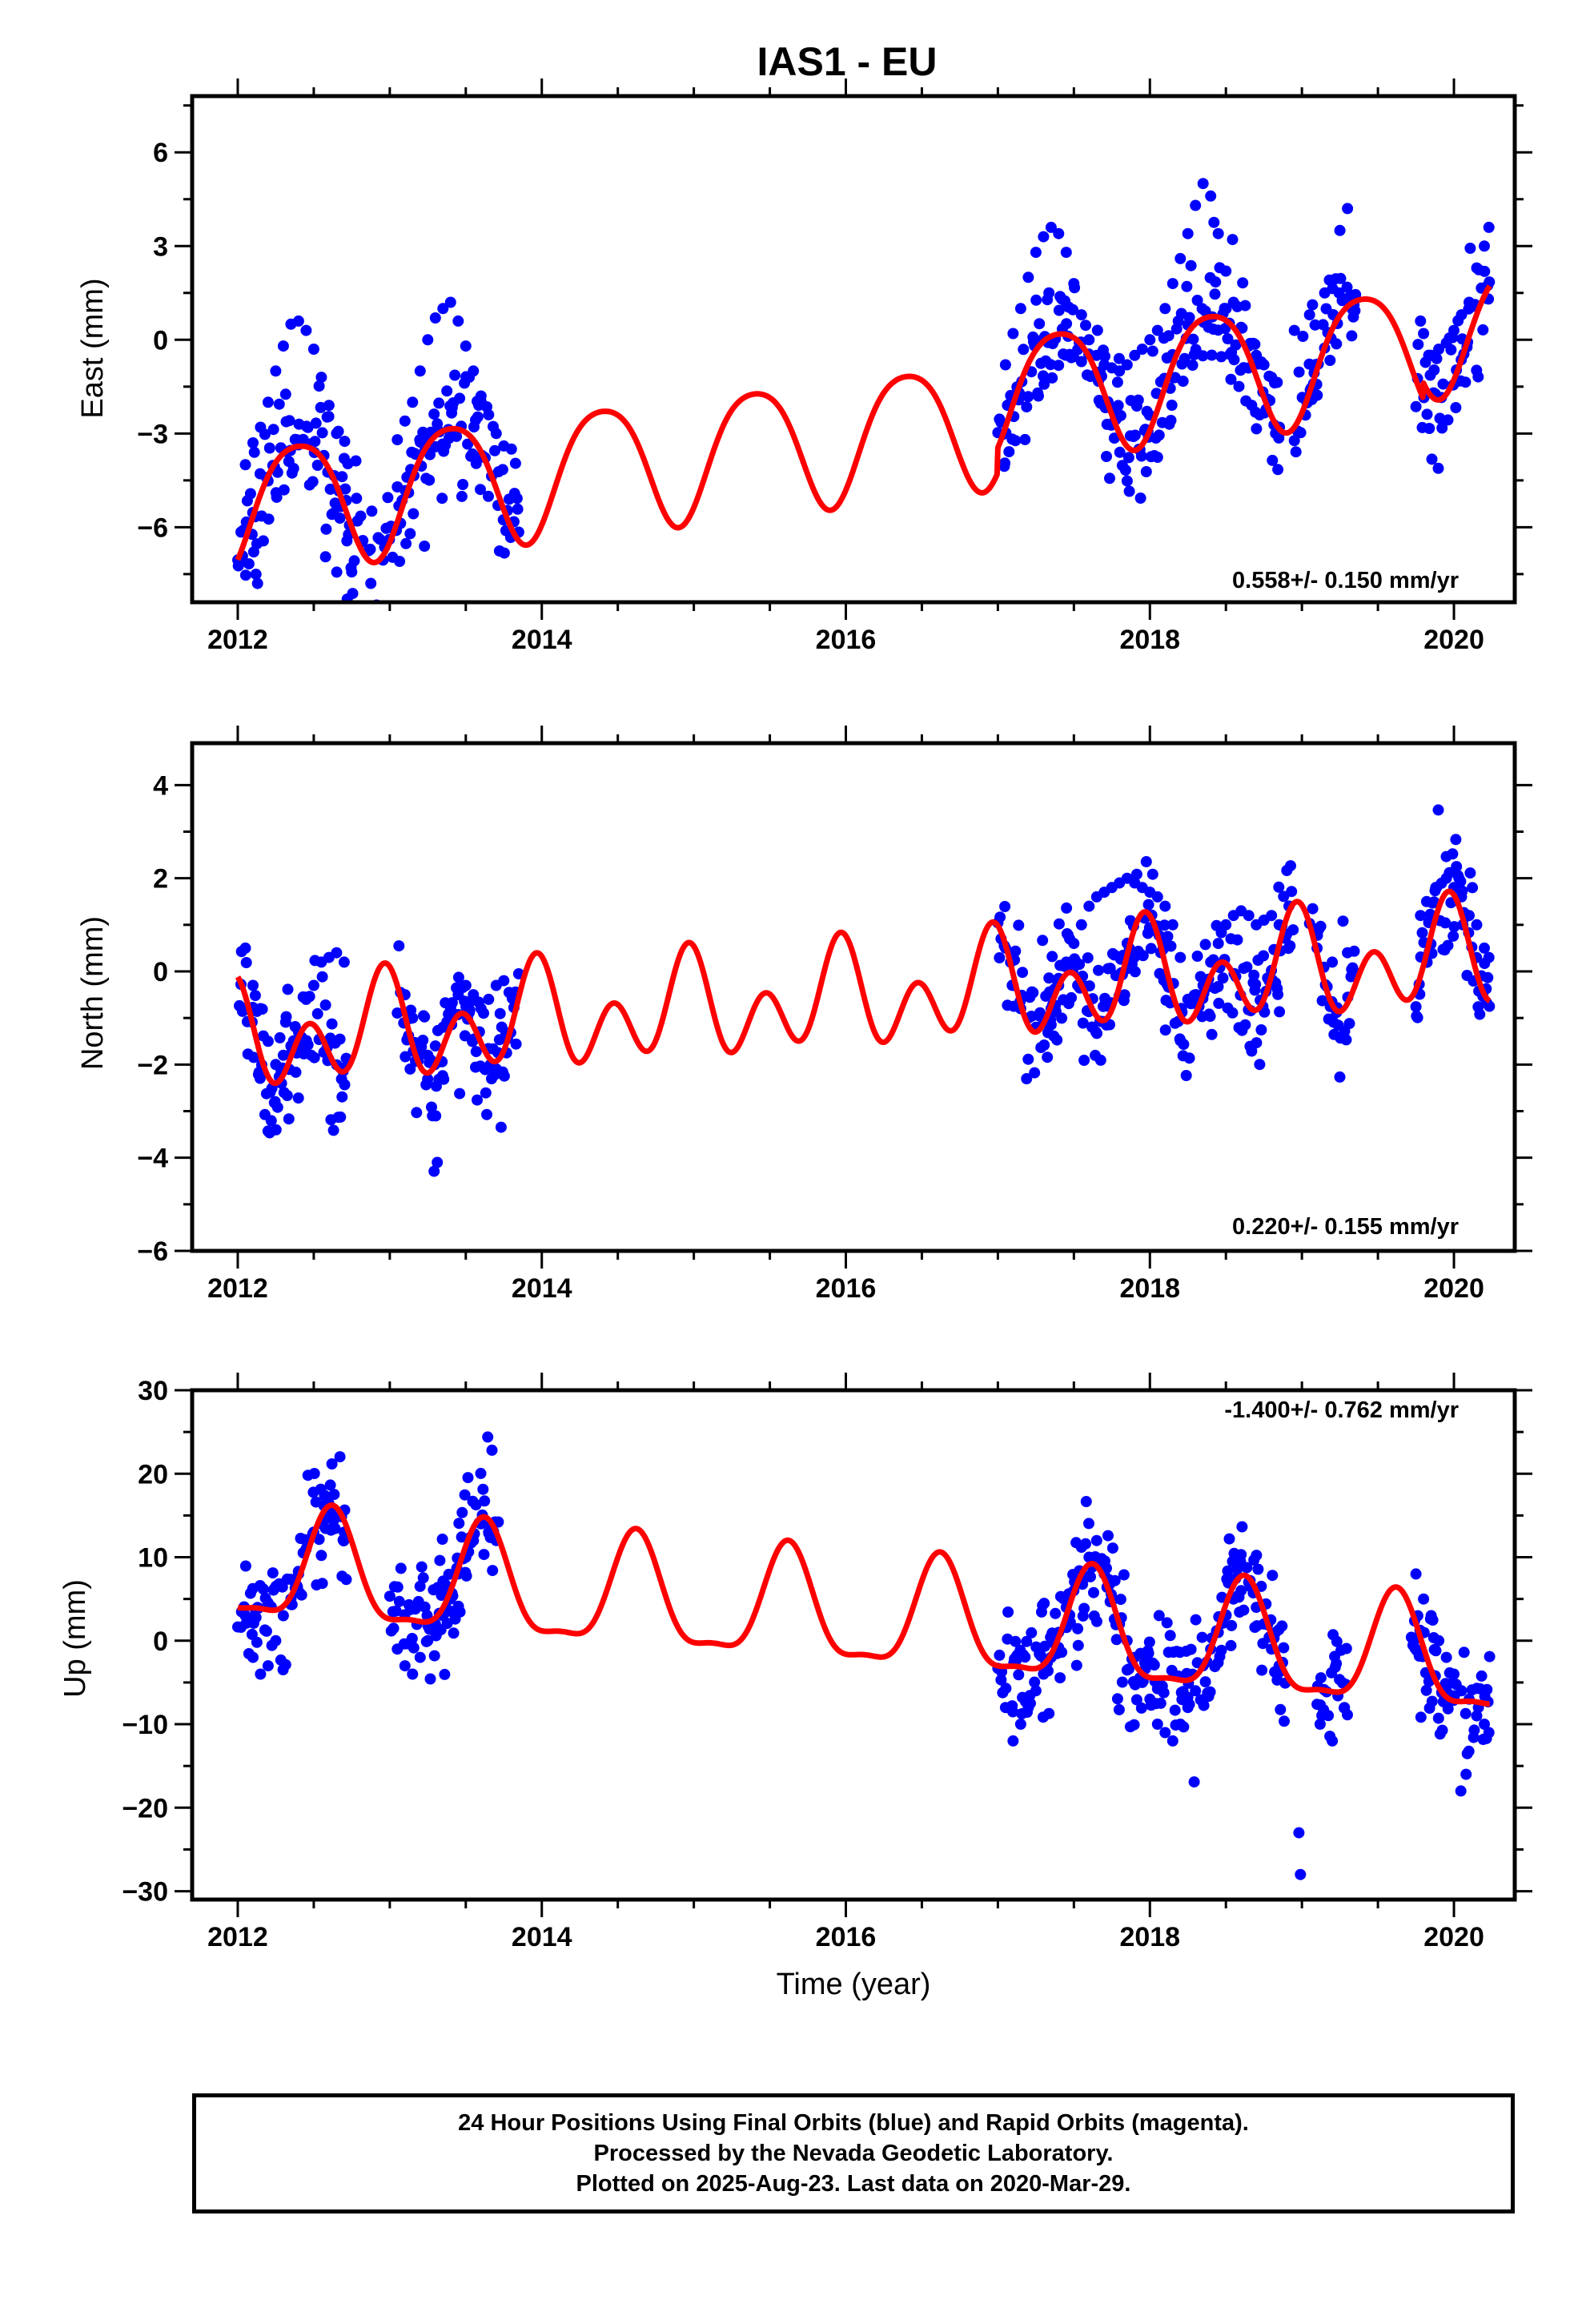  I want to click on east-xtick-label: 2014, so click(542, 640).